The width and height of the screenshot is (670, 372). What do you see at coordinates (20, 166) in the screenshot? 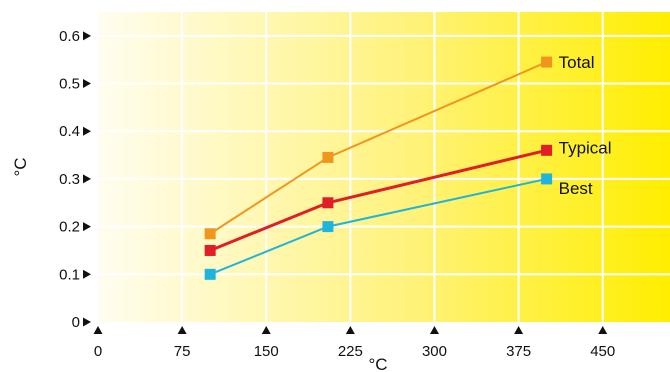
I see `y-axis-title: °C` at bounding box center [20, 166].